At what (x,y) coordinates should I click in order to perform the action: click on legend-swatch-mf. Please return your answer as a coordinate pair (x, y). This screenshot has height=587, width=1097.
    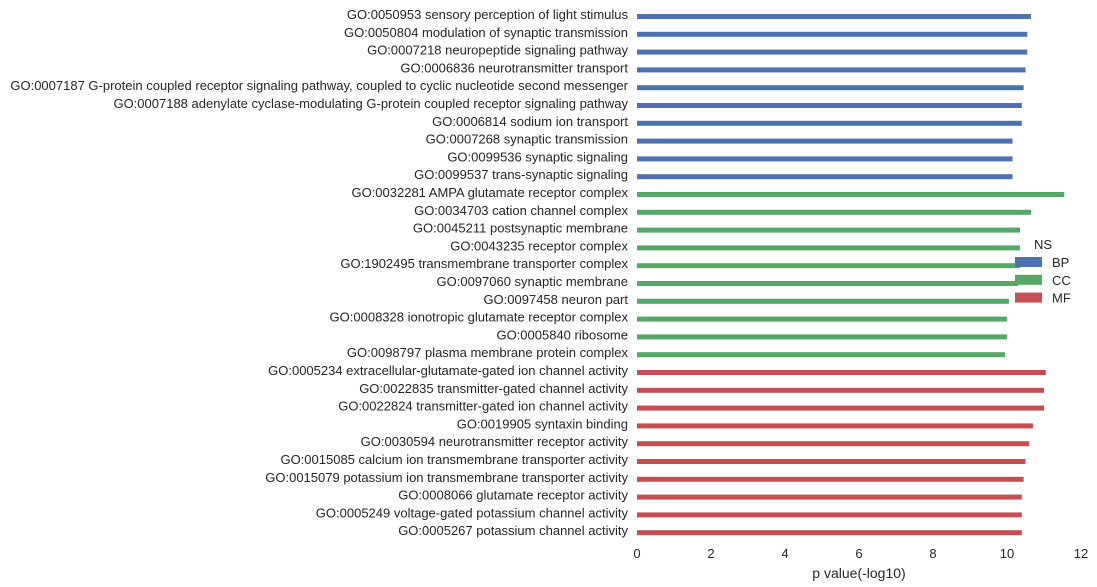
    Looking at the image, I should click on (1028, 297).